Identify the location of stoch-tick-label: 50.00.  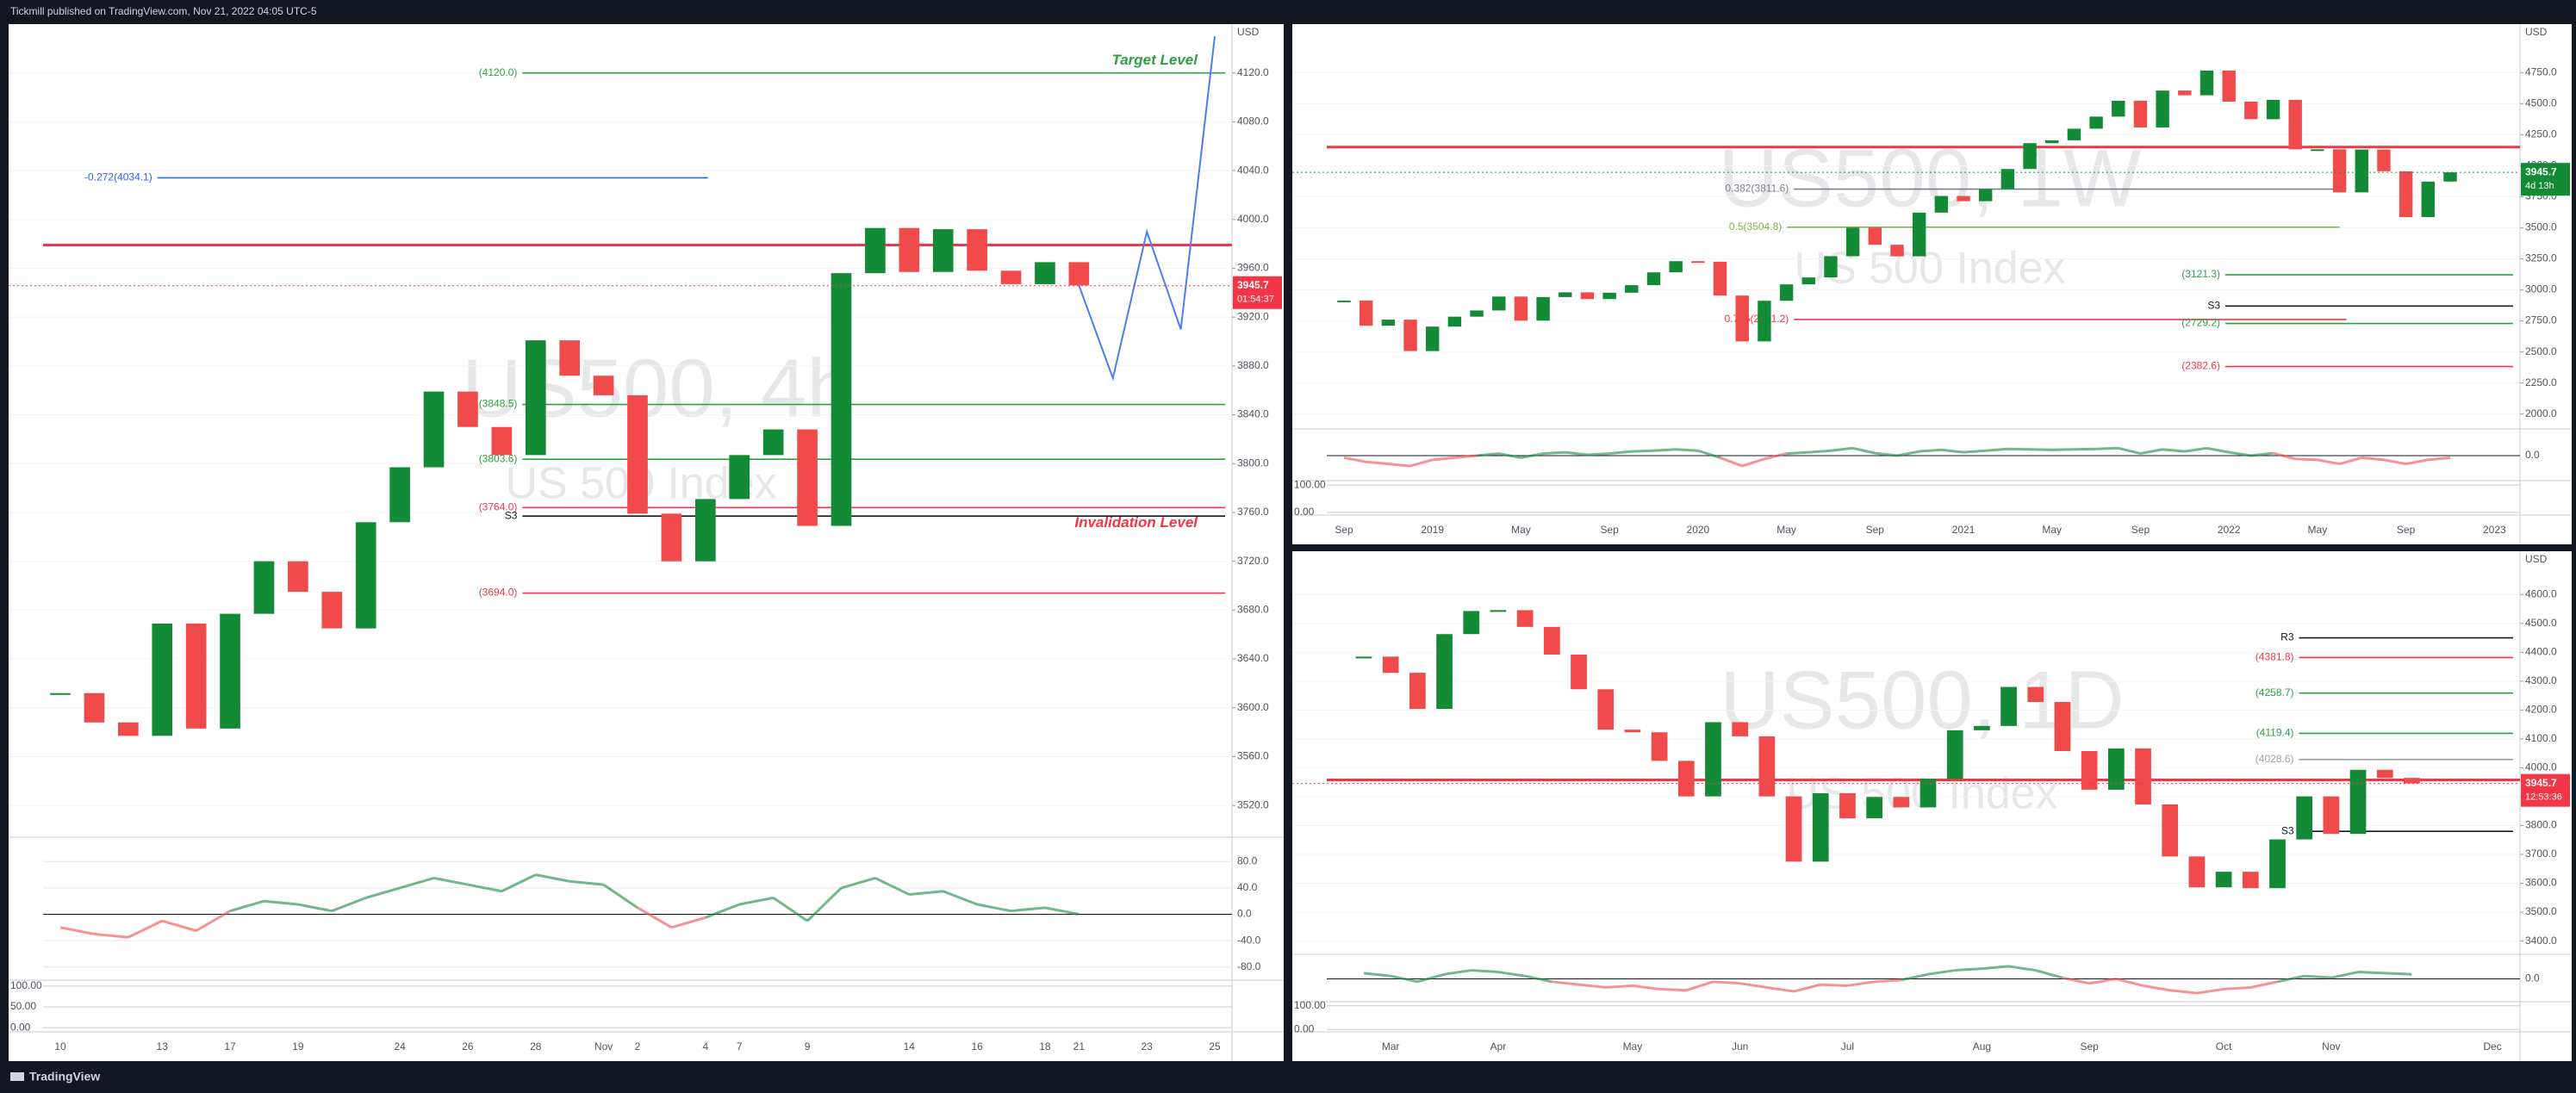
(23, 1006).